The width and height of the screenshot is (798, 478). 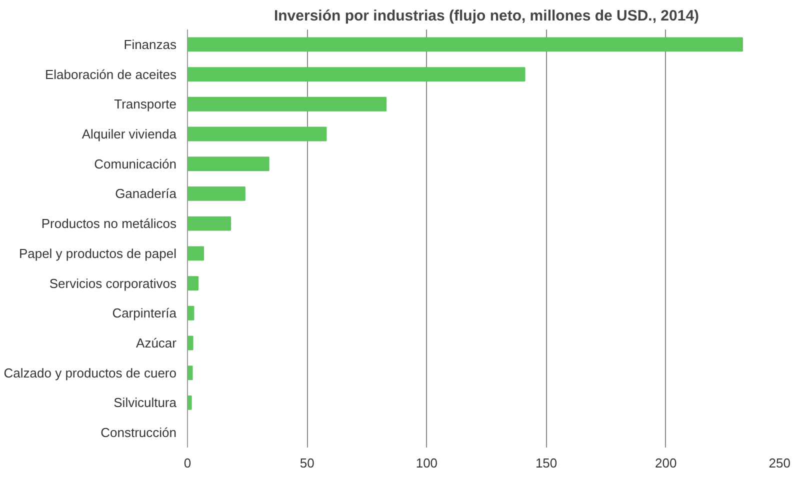 I want to click on x-tick-label: 100, so click(x=427, y=463).